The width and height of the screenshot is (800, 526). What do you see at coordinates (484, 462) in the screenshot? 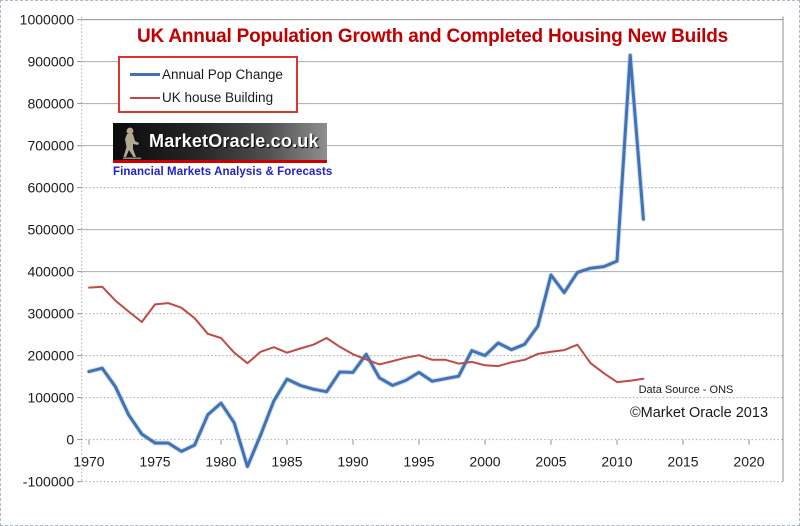
I see `x-tick-label: 2000` at bounding box center [484, 462].